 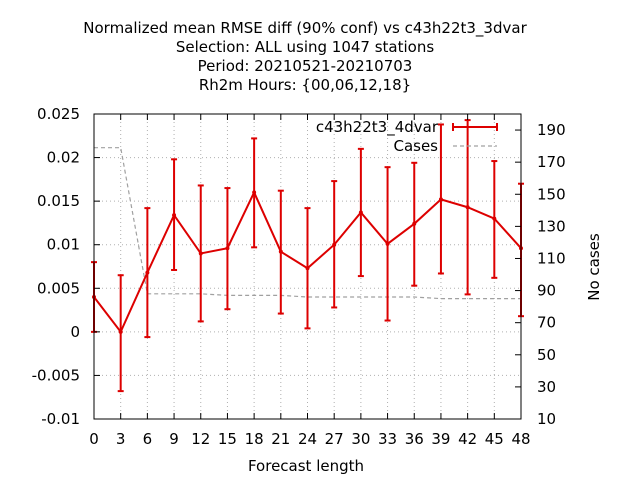 I want to click on x-tick-label: 36, so click(x=414, y=439).